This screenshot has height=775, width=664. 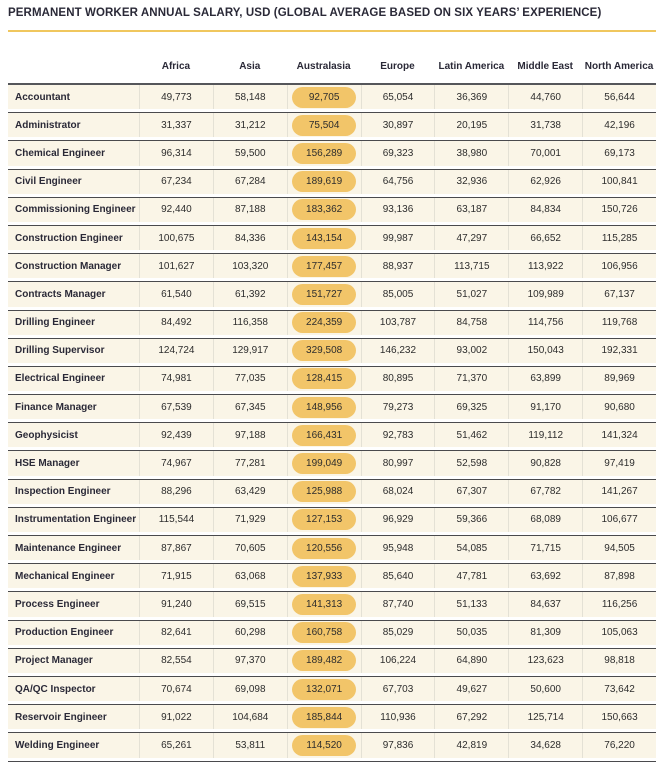 What do you see at coordinates (545, 689) in the screenshot?
I see `salary-value: 50,600` at bounding box center [545, 689].